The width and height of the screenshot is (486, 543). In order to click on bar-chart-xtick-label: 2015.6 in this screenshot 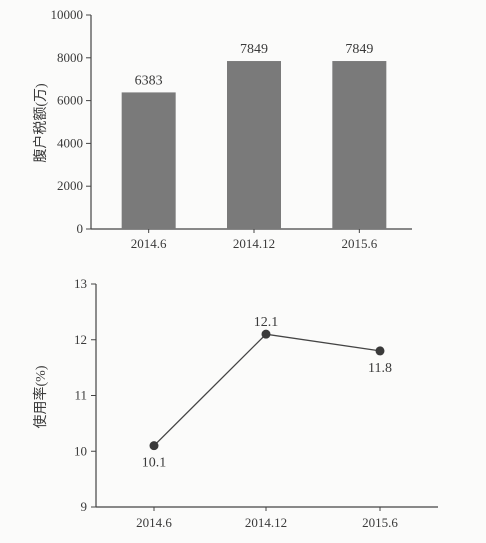, I will do `click(359, 243)`.